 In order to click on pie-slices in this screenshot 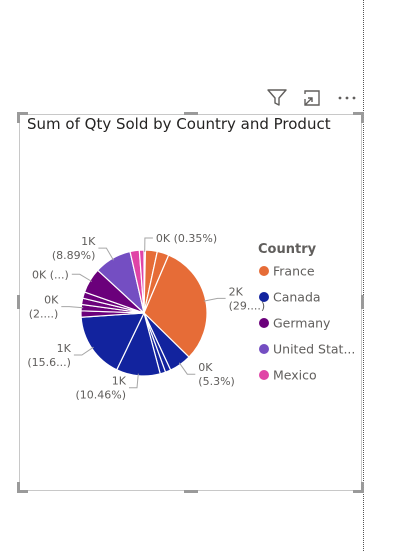, I will do `click(144, 313)`.